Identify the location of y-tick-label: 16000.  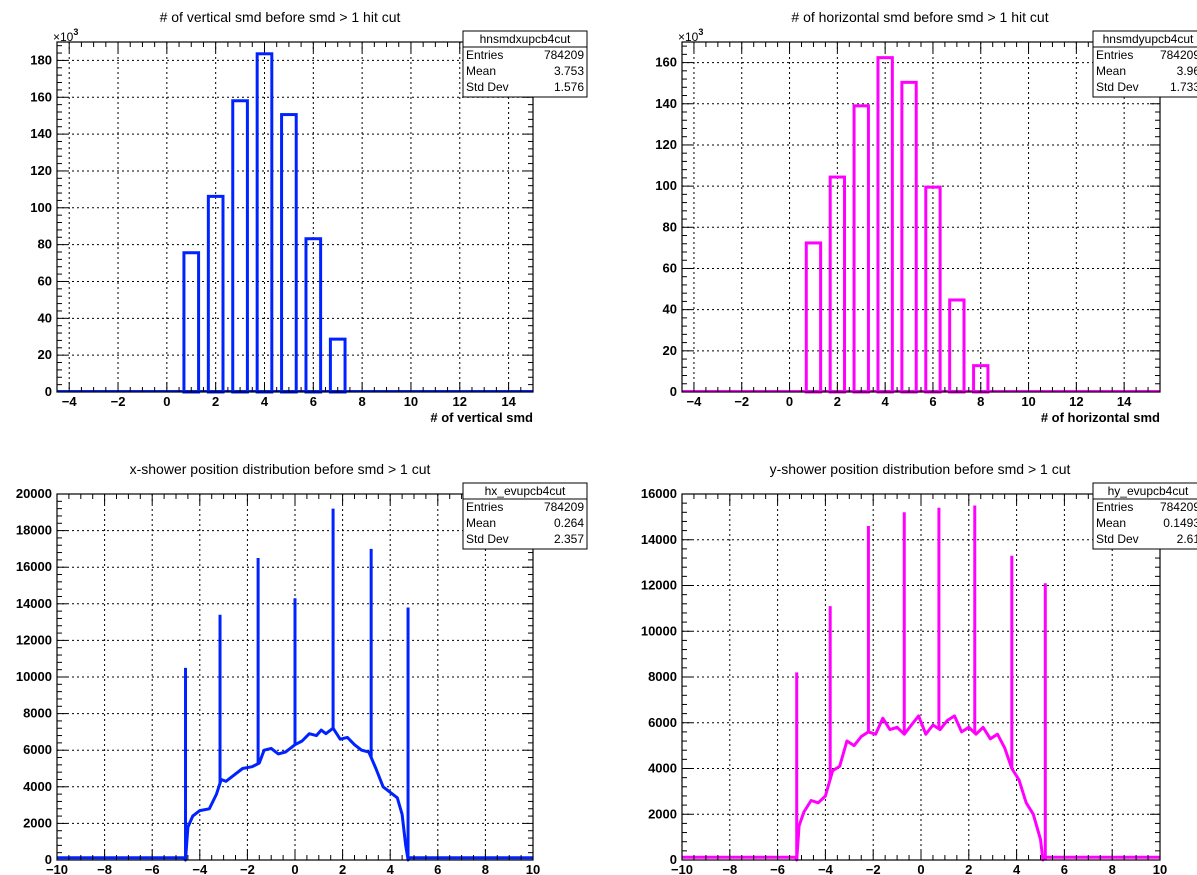
(659, 493).